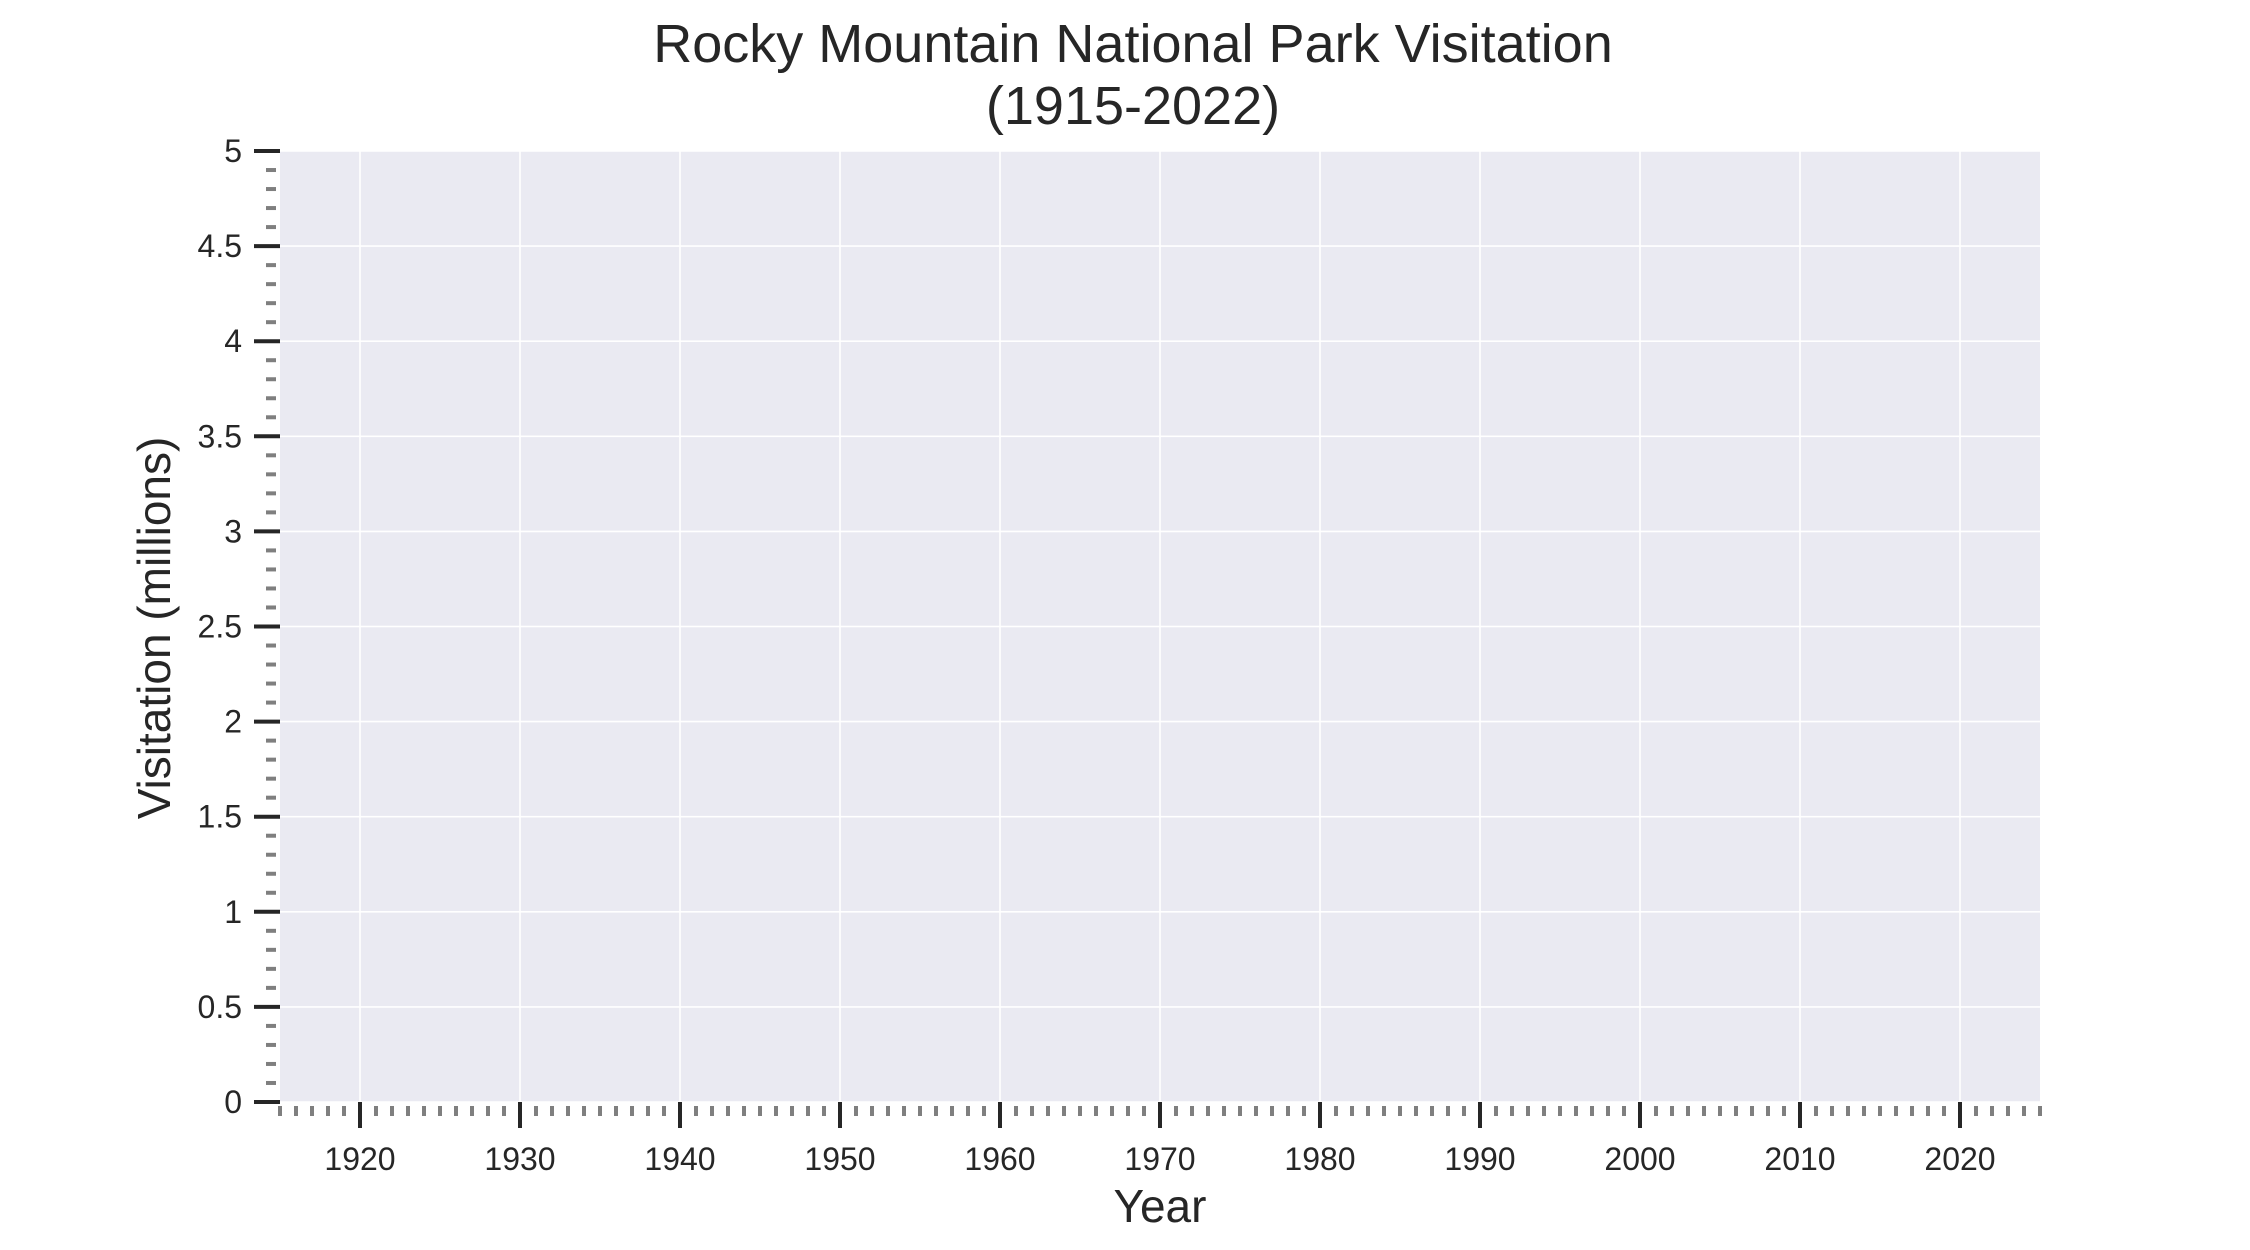  Describe the element at coordinates (1799, 1159) in the screenshot. I see `x-tick-label: 2010` at that location.